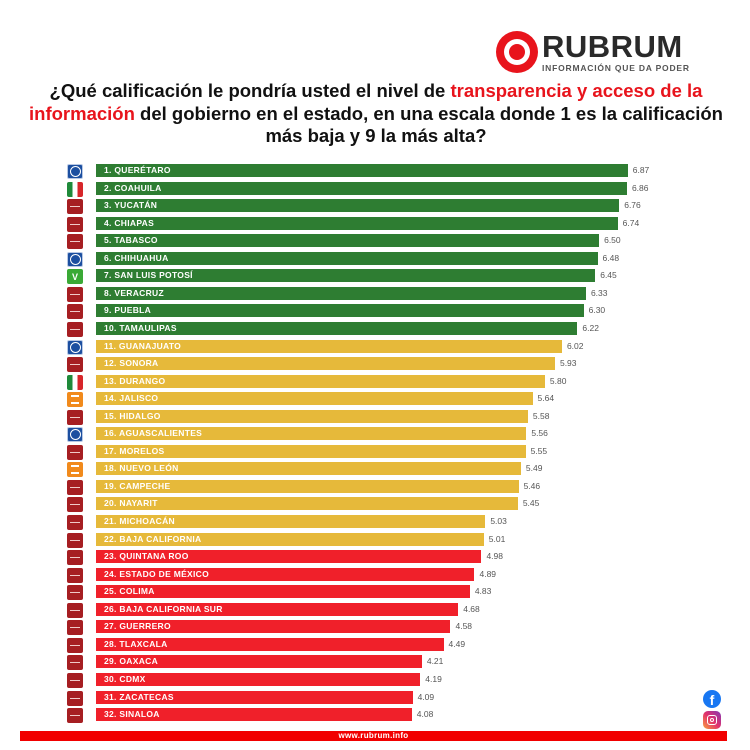 The height and width of the screenshot is (750, 750). I want to click on bar-label: 29. OAXACA, so click(131, 661).